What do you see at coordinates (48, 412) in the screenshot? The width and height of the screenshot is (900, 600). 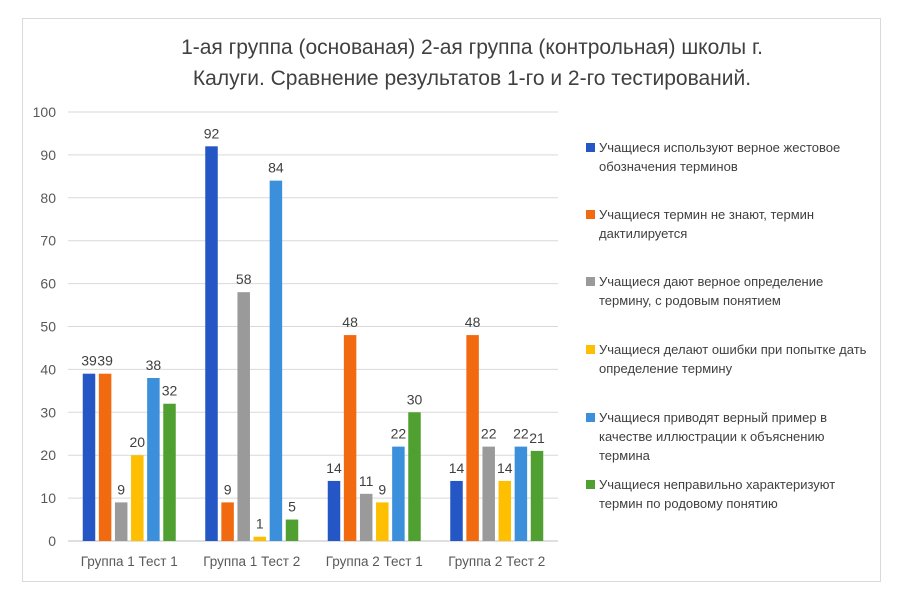 I see `y-tick-label: 30` at bounding box center [48, 412].